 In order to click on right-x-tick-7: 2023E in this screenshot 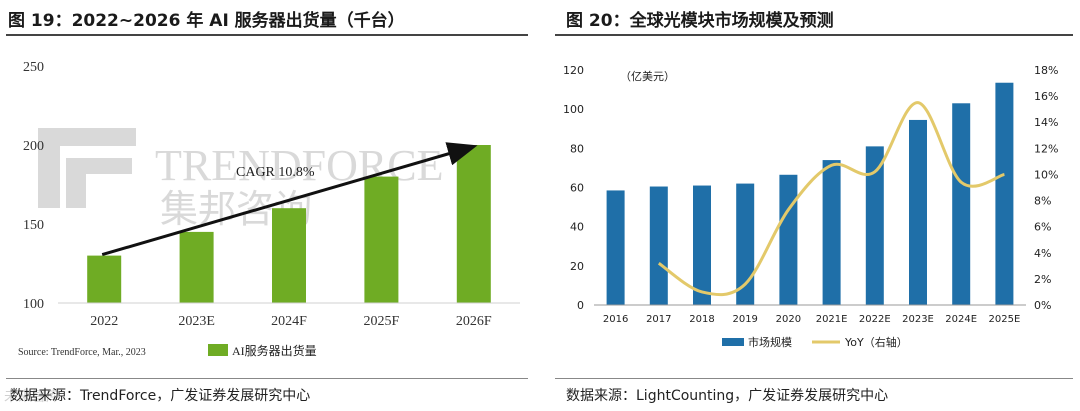, I will do `click(918, 319)`.